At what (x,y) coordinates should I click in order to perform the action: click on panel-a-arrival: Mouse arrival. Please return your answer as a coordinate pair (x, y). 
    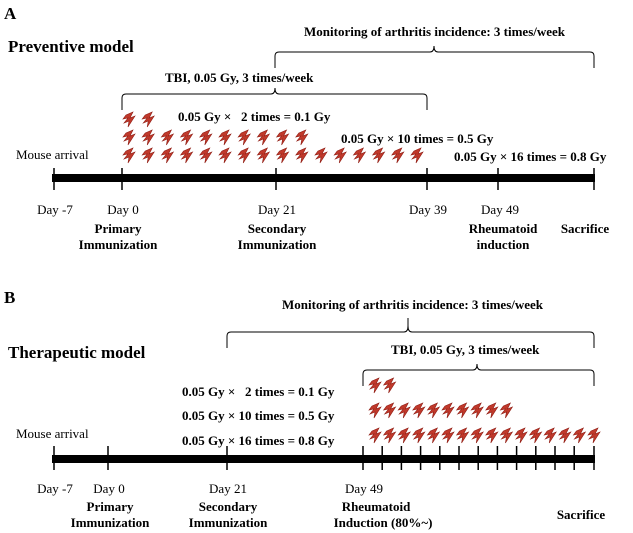
    Looking at the image, I should click on (52, 154).